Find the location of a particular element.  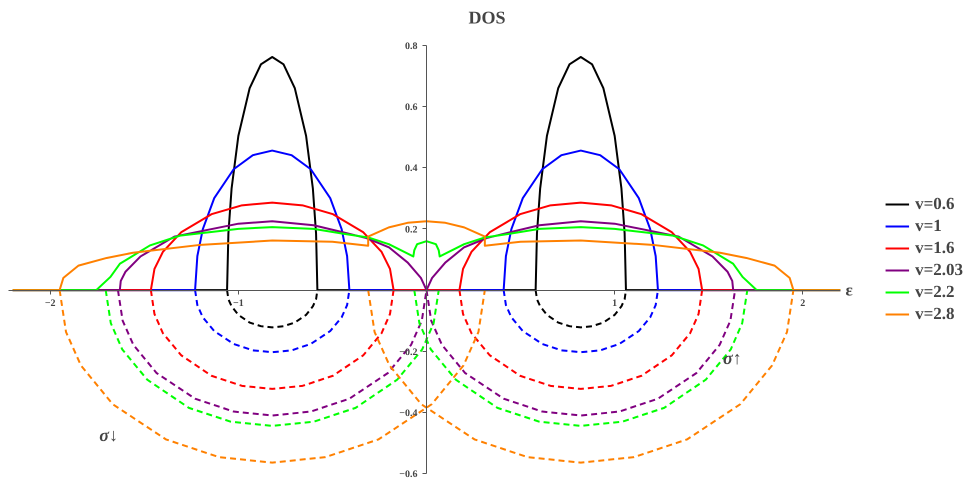

x-tick-label: −1 is located at coordinates (238, 304).